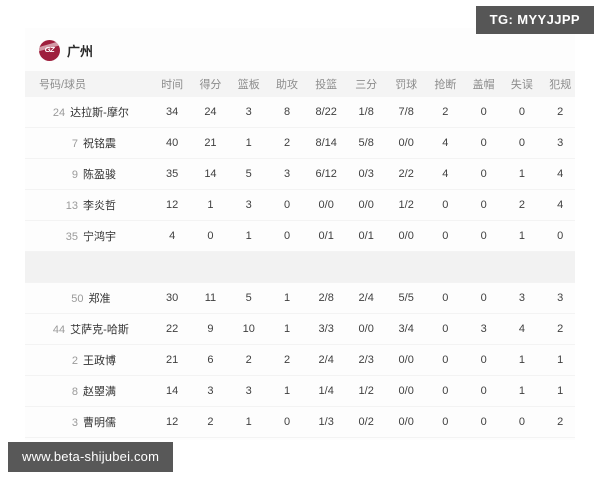 The width and height of the screenshot is (600, 480). I want to click on site-watermark: www.beta-shijubei.com, so click(91, 457).